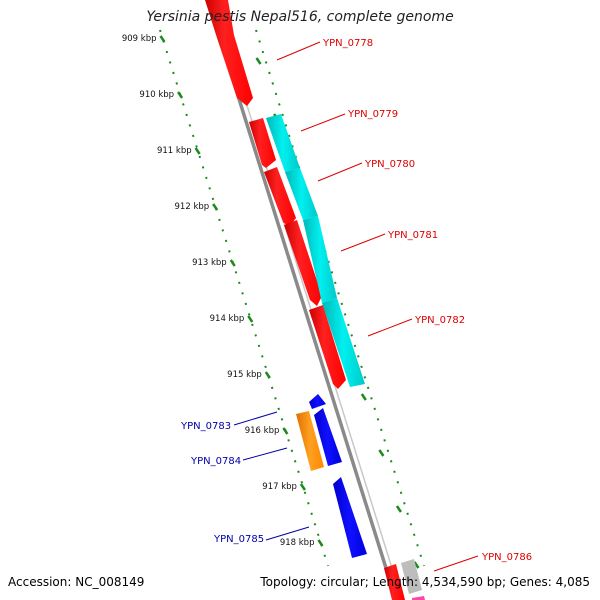  I want to click on gene-arrow-ypn0786, so click(394, 582).